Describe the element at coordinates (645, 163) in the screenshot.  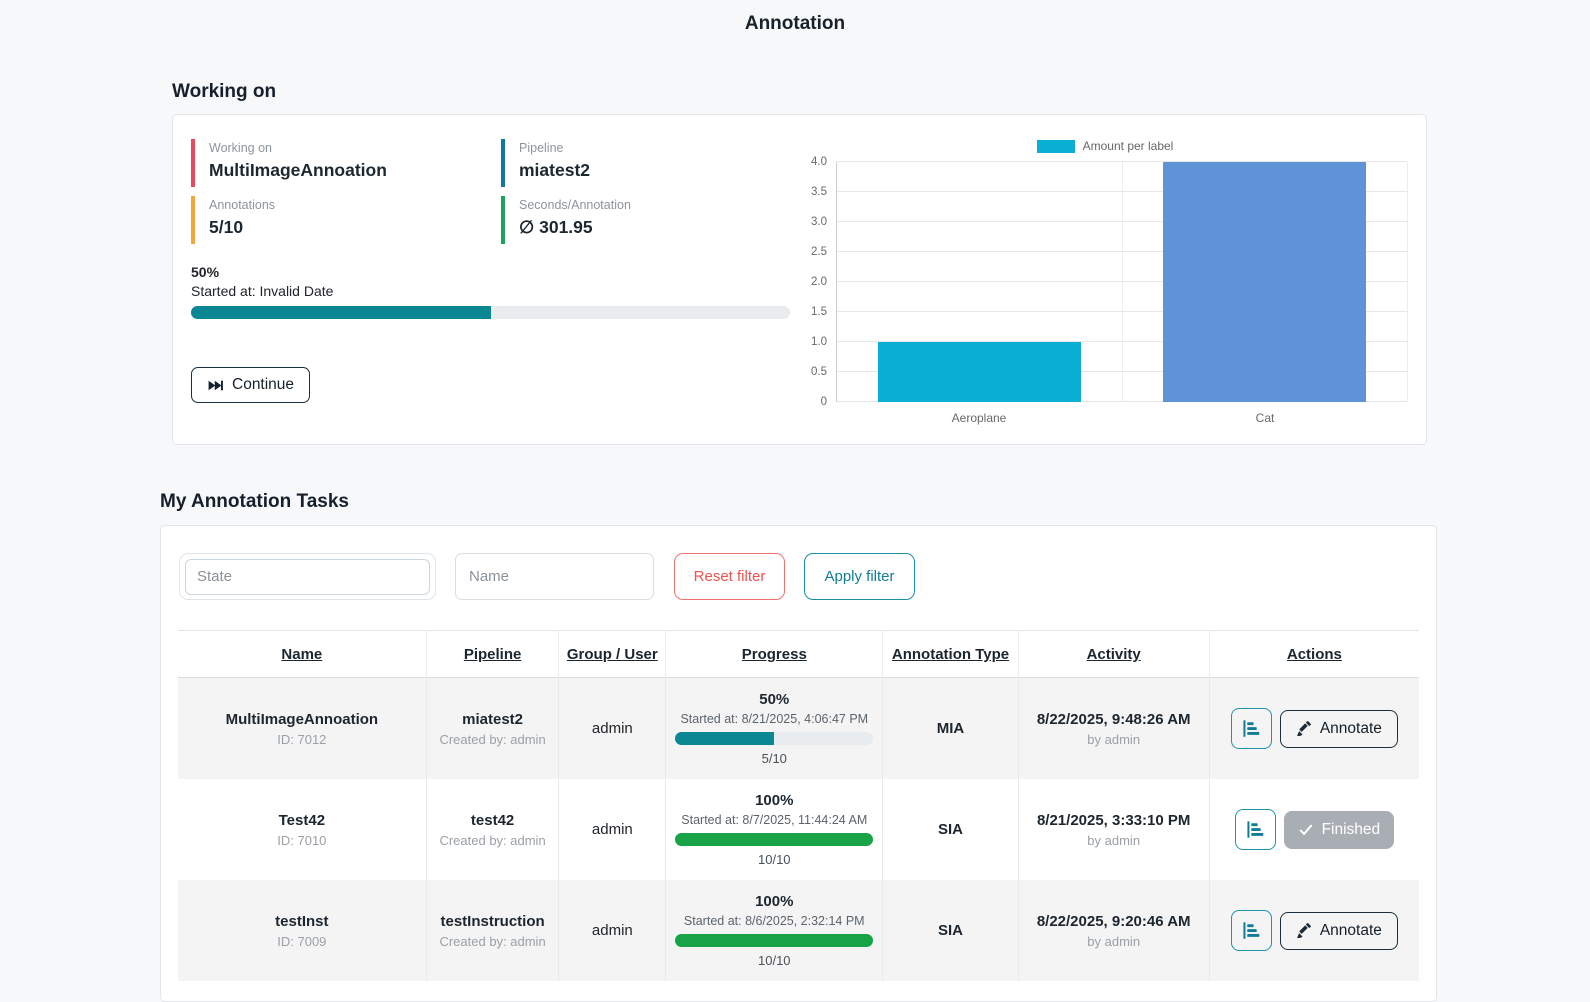
I see `stat-pipeline: Pipeline miatest2` at that location.